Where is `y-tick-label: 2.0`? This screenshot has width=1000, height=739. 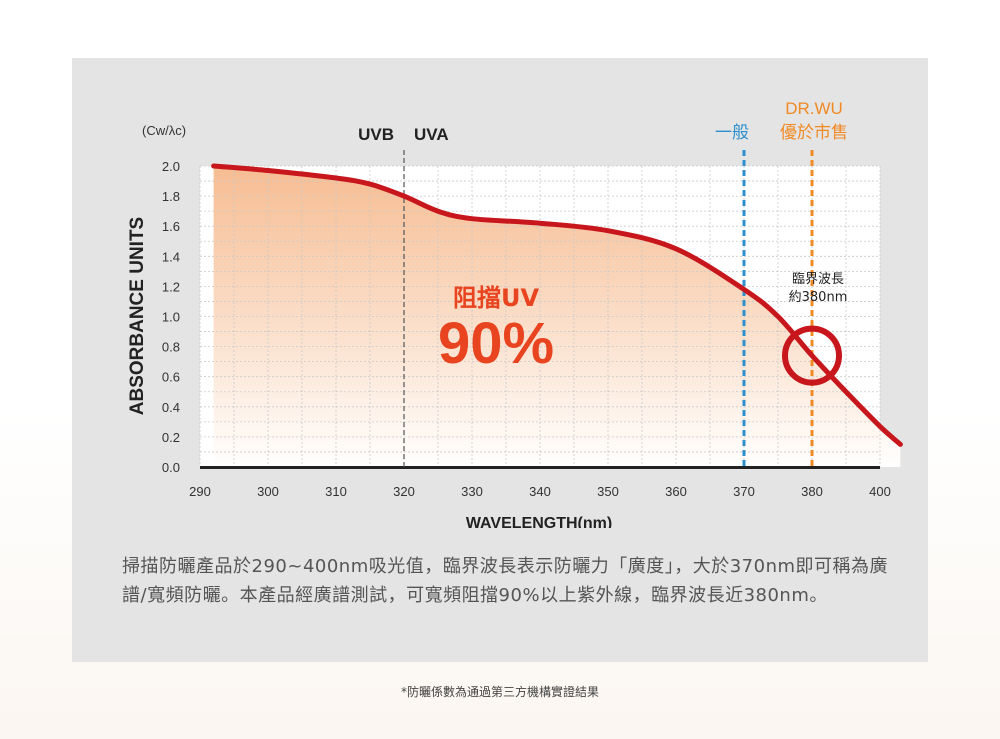
y-tick-label: 2.0 is located at coordinates (171, 166).